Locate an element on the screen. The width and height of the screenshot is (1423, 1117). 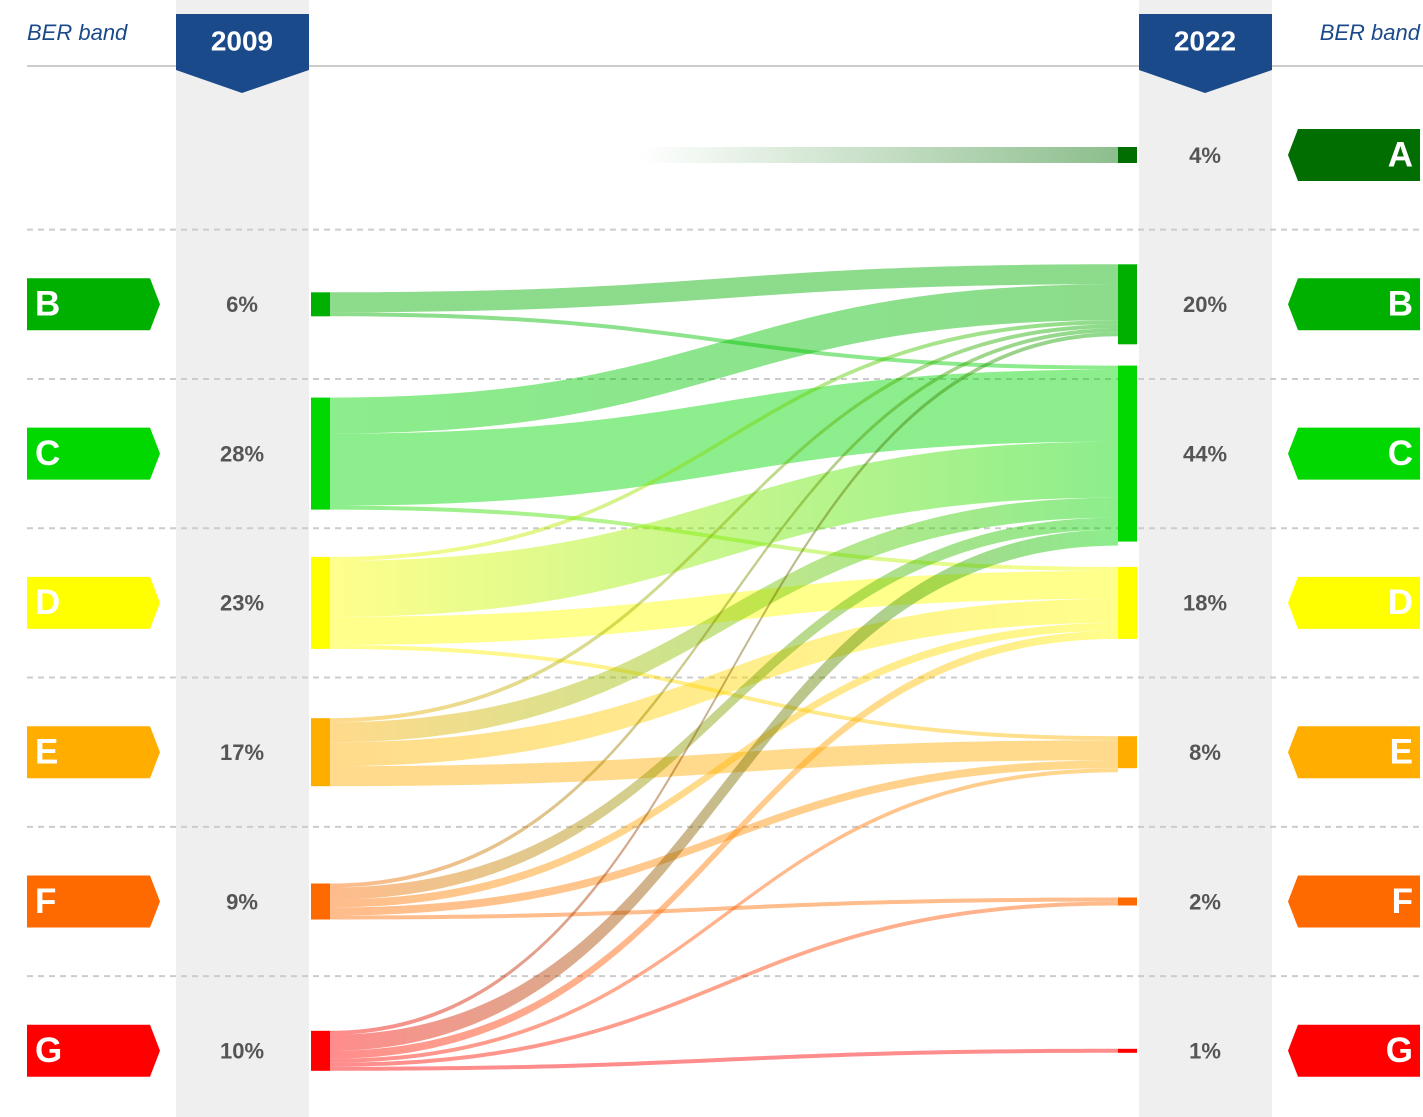
new-inflow is located at coordinates (879, 155).